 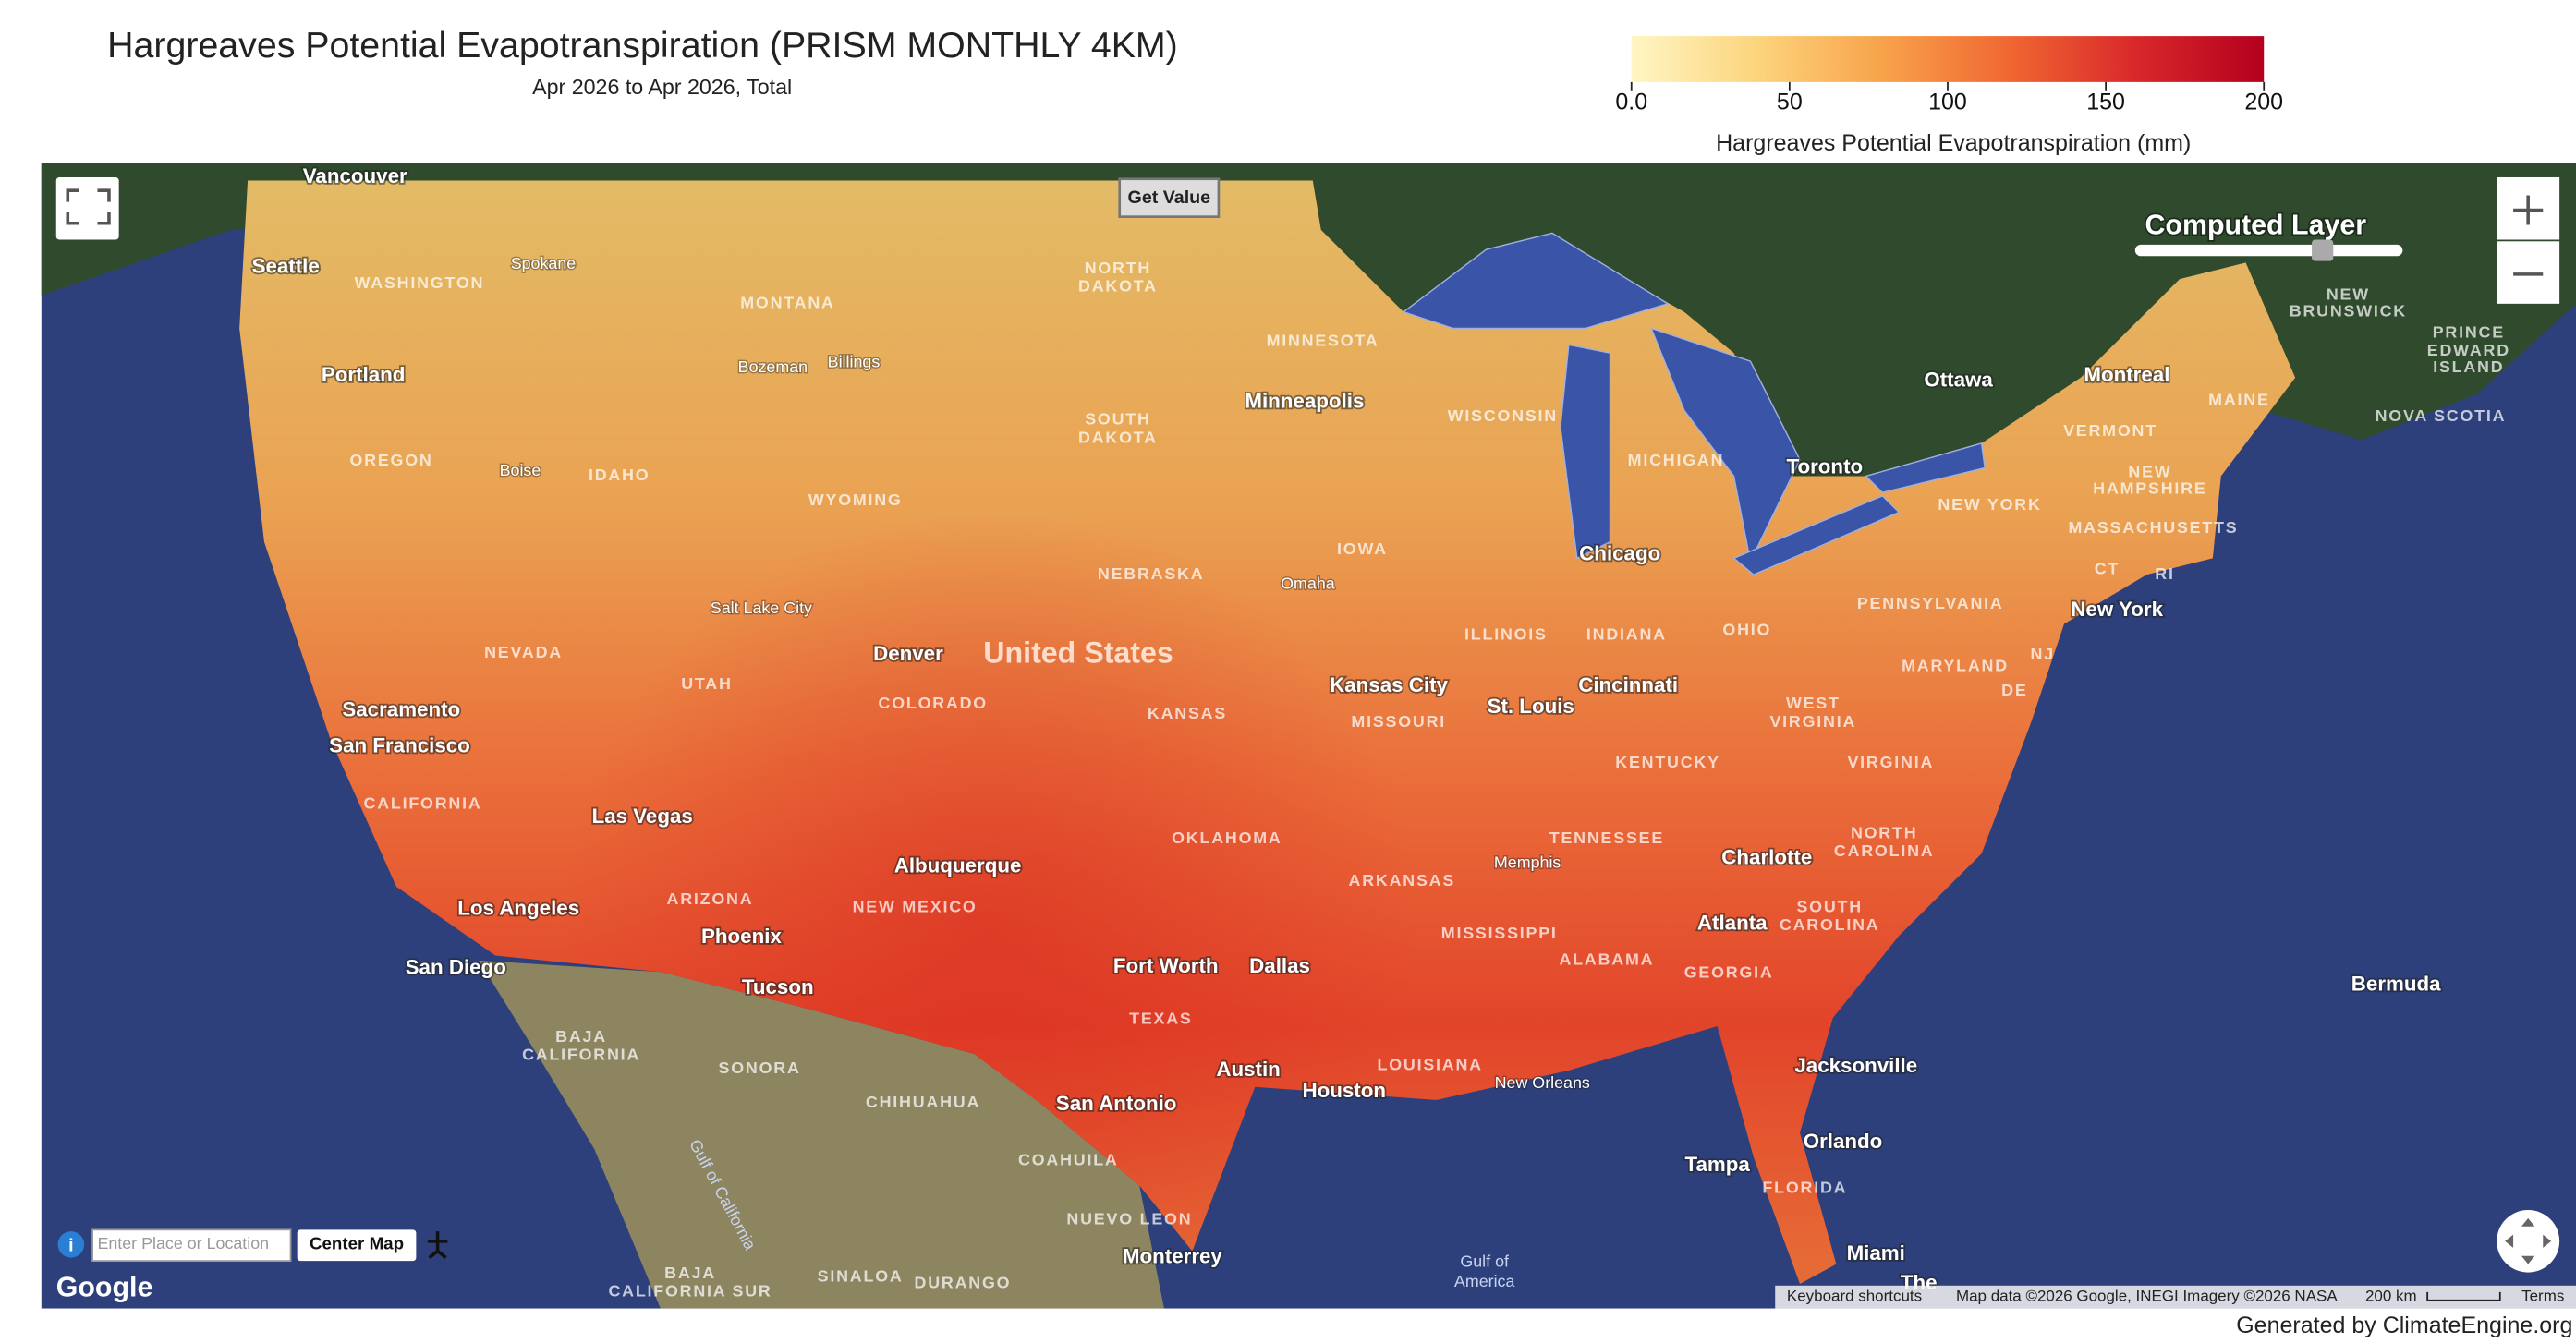 I want to click on great-lakes, so click(x=1694, y=403).